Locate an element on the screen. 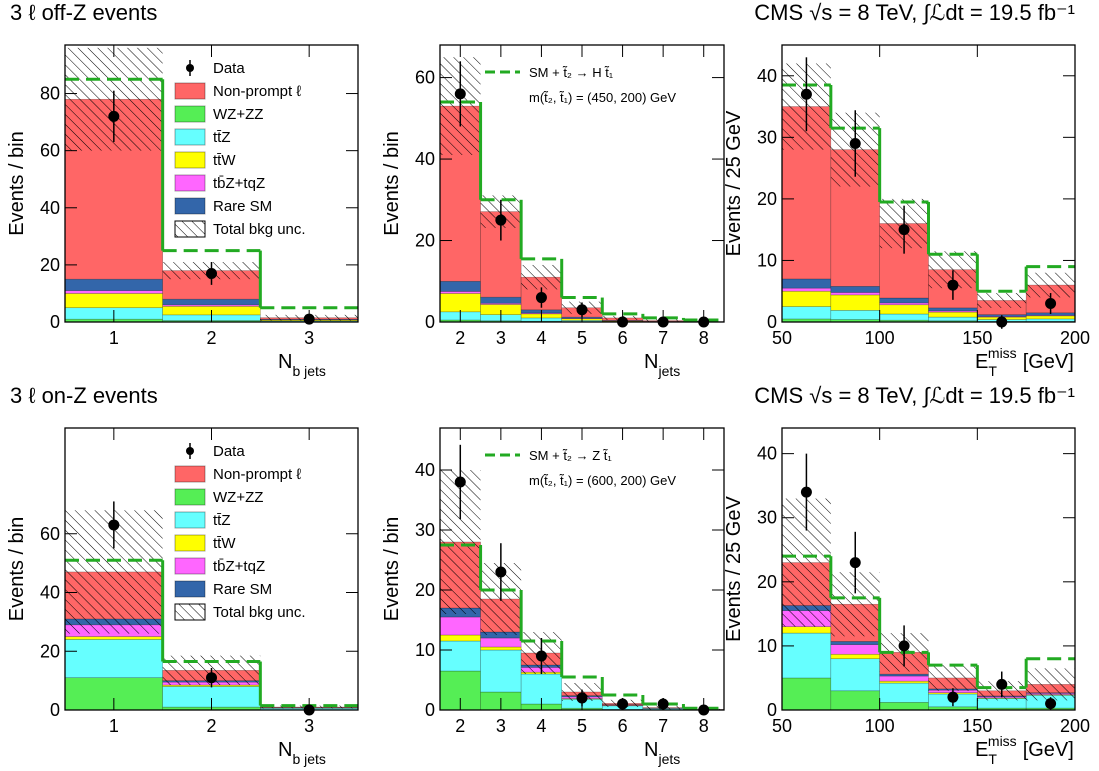  x-axis-label-sup: miss is located at coordinates (1002, 353).